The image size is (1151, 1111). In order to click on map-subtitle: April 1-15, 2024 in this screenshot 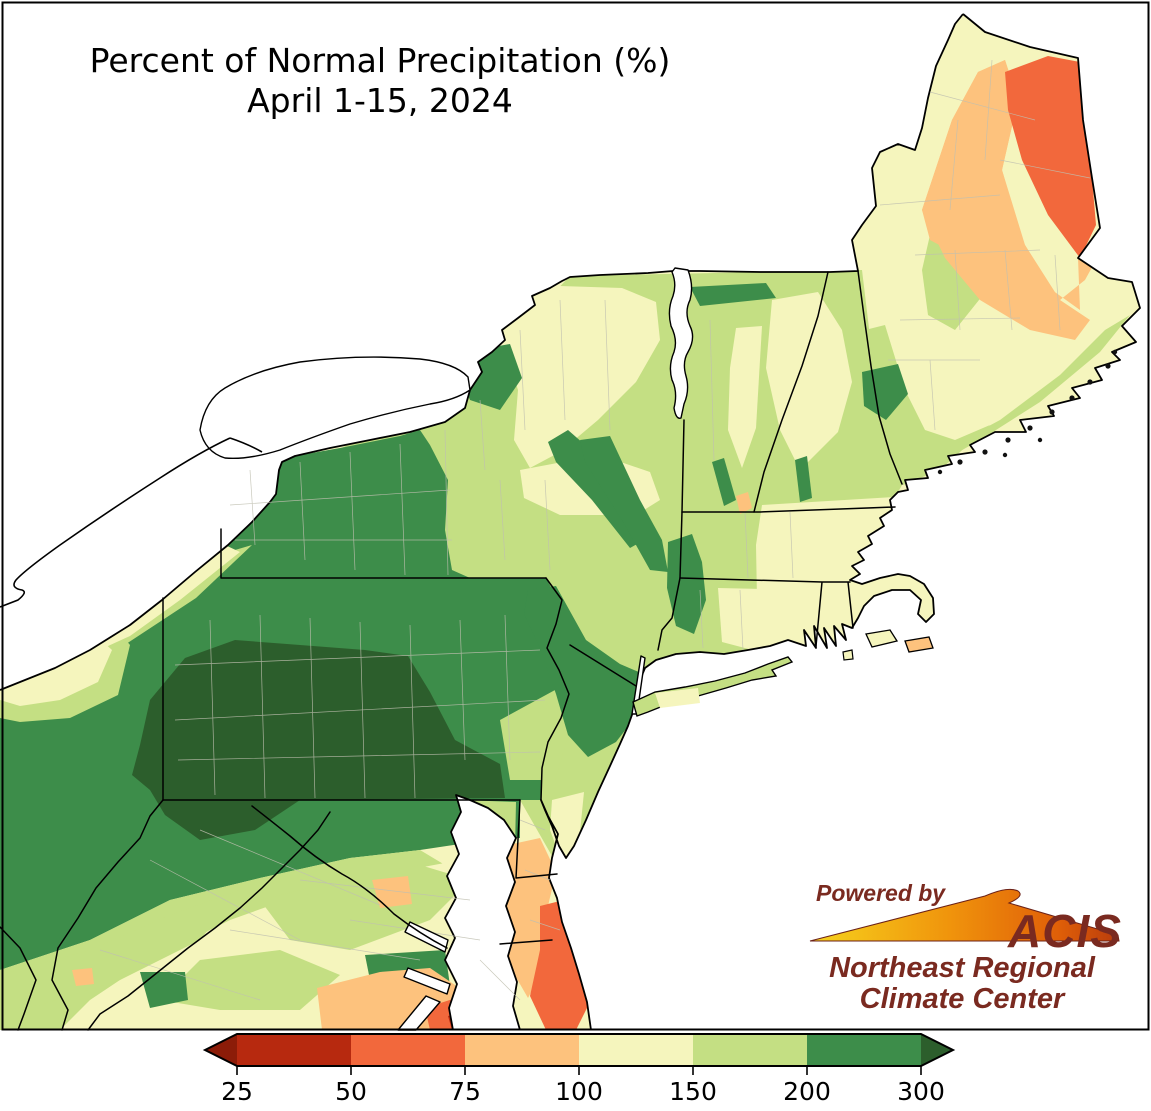, I will do `click(380, 100)`.